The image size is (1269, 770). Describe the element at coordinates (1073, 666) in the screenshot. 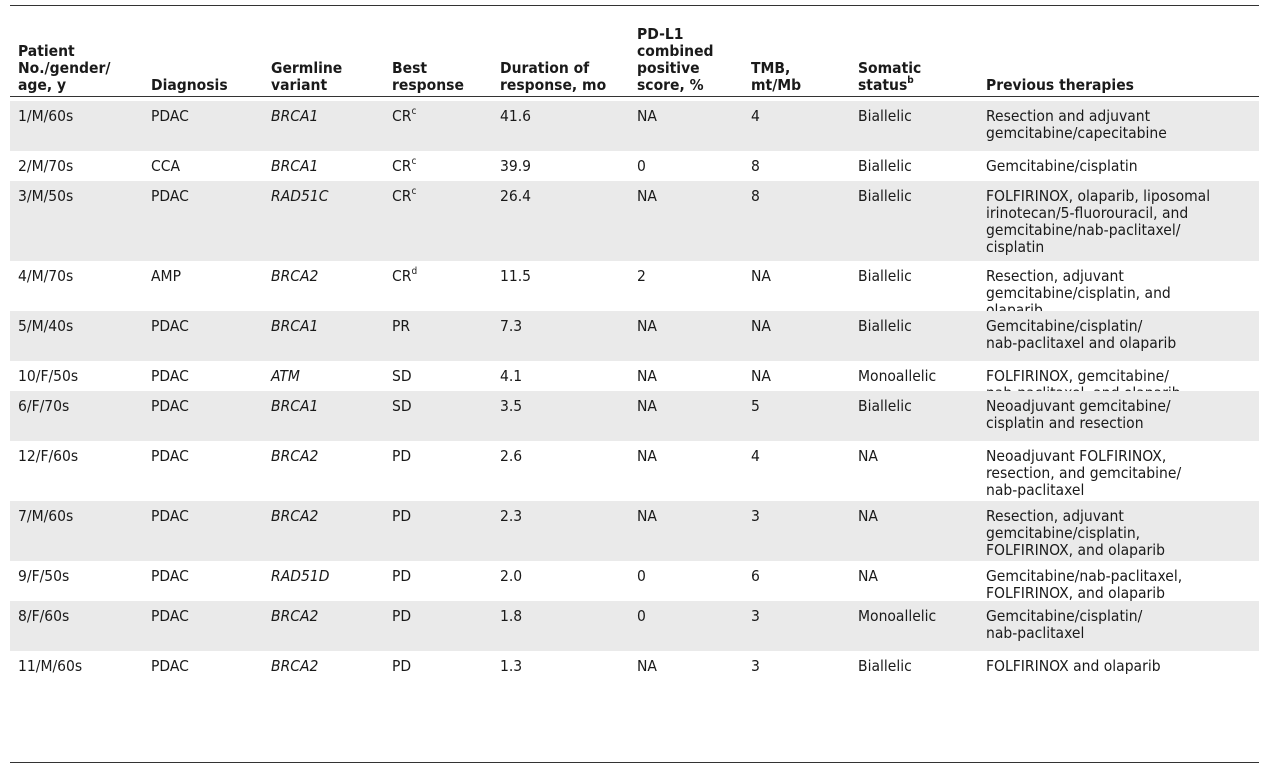

I see `cell-therapies: FOLFIRINOX and olaparib` at that location.